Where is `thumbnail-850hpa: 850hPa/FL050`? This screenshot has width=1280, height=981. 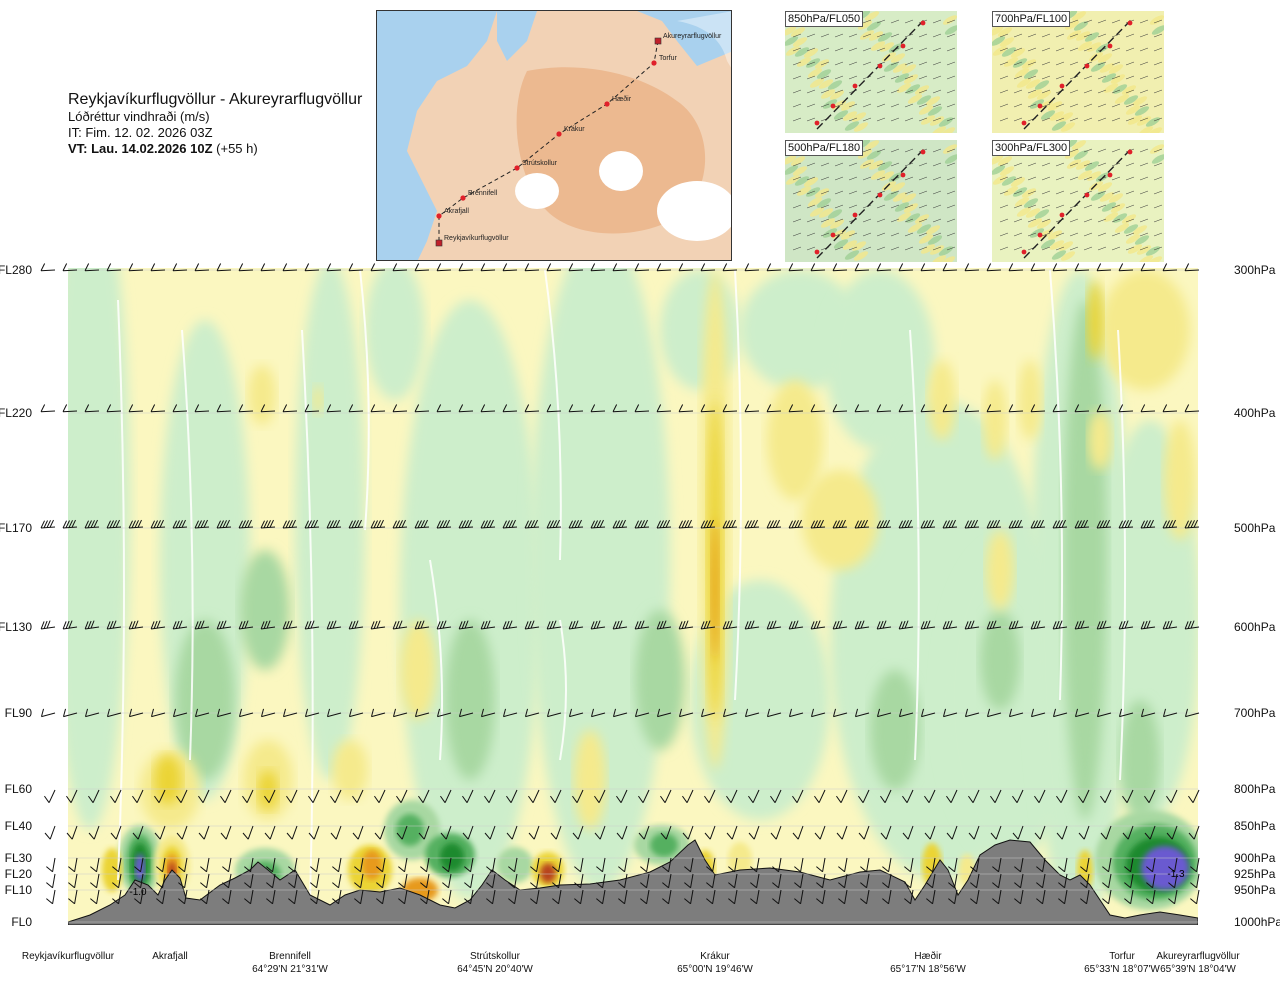
thumbnail-850hpa: 850hPa/FL050 is located at coordinates (871, 72).